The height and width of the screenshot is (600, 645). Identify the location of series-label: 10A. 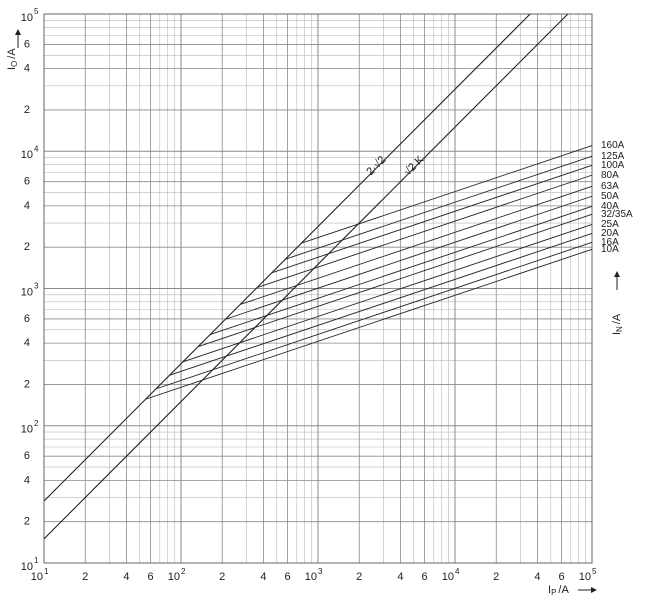
(610, 249).